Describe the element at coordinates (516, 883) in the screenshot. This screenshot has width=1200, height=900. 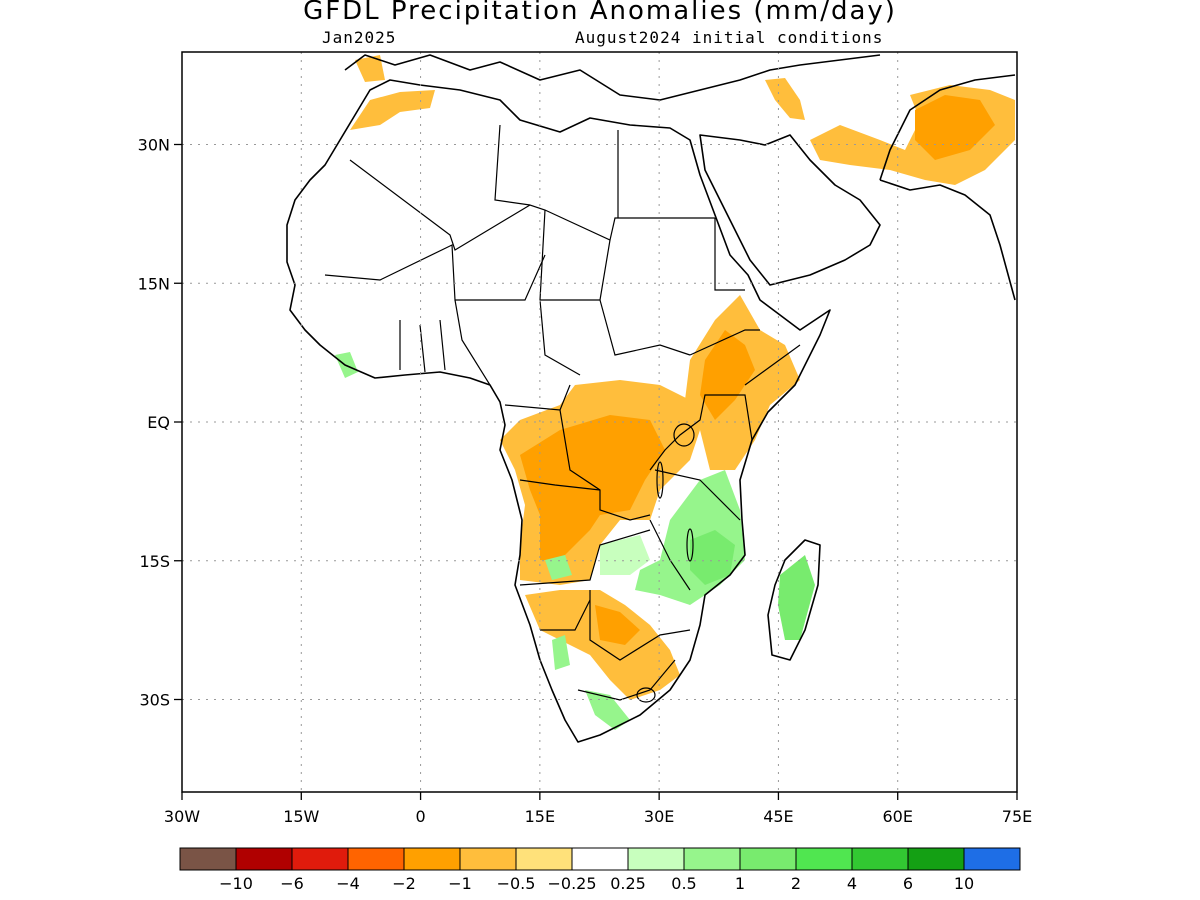
I see `legend-label: −0.5` at that location.